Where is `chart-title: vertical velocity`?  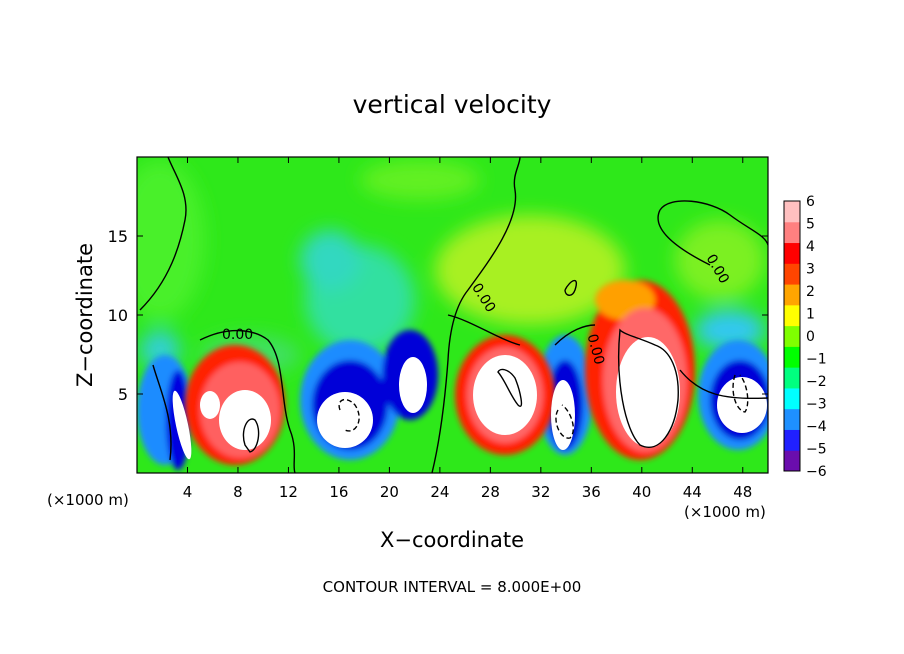 chart-title: vertical velocity is located at coordinates (452, 104).